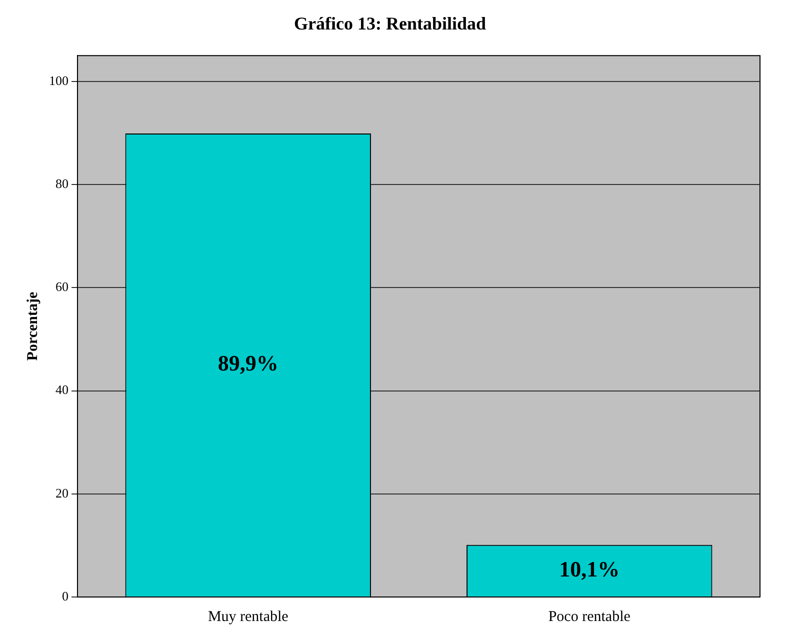 Image resolution: width=790 pixels, height=639 pixels. Describe the element at coordinates (62, 390) in the screenshot. I see `y-tick-label: 40` at that location.